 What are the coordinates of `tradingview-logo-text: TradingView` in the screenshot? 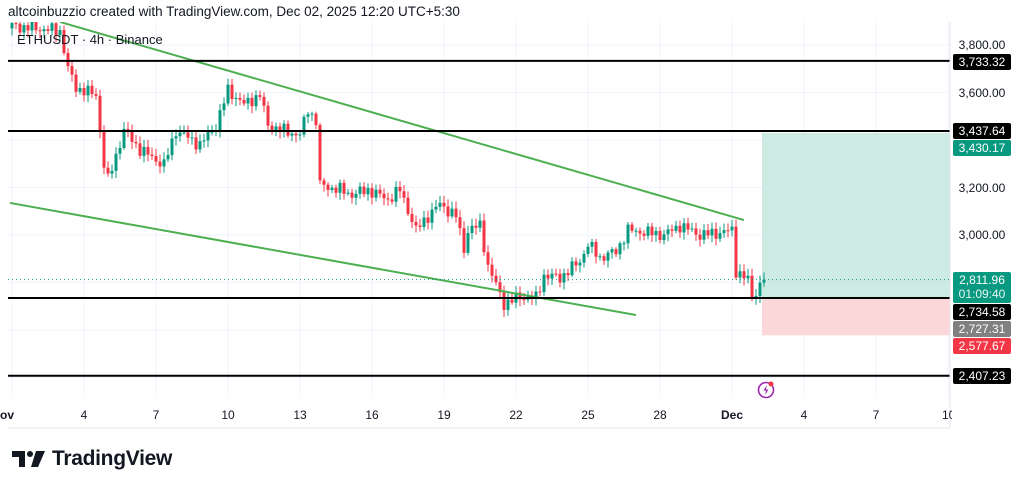 It's located at (112, 458).